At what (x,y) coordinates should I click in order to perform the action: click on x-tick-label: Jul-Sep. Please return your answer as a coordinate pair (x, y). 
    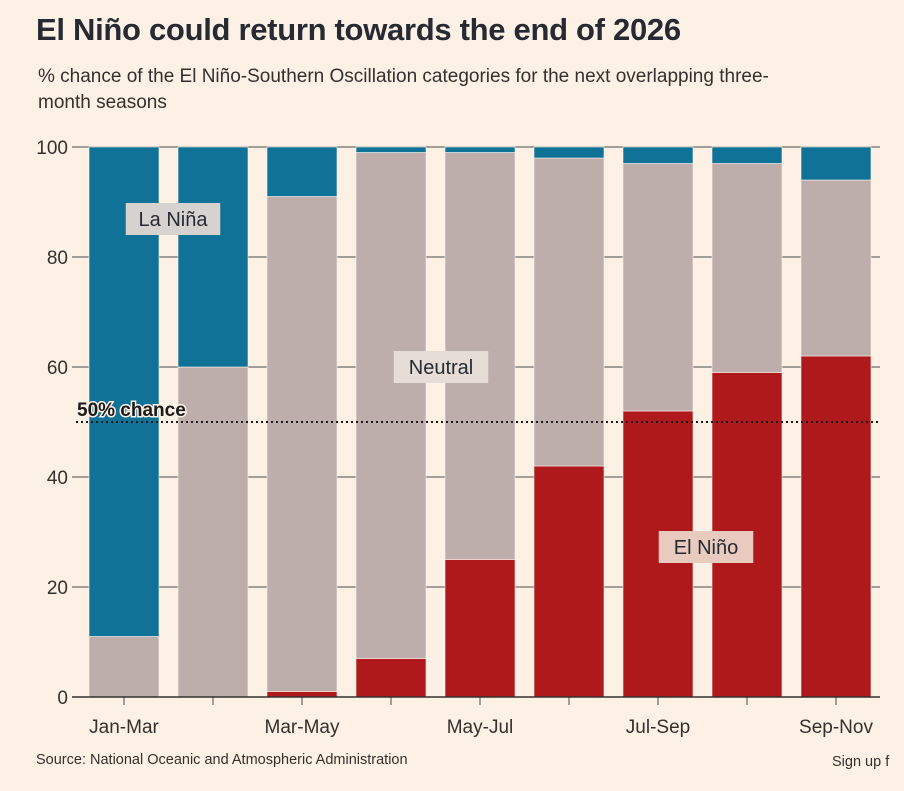
    Looking at the image, I should click on (658, 727).